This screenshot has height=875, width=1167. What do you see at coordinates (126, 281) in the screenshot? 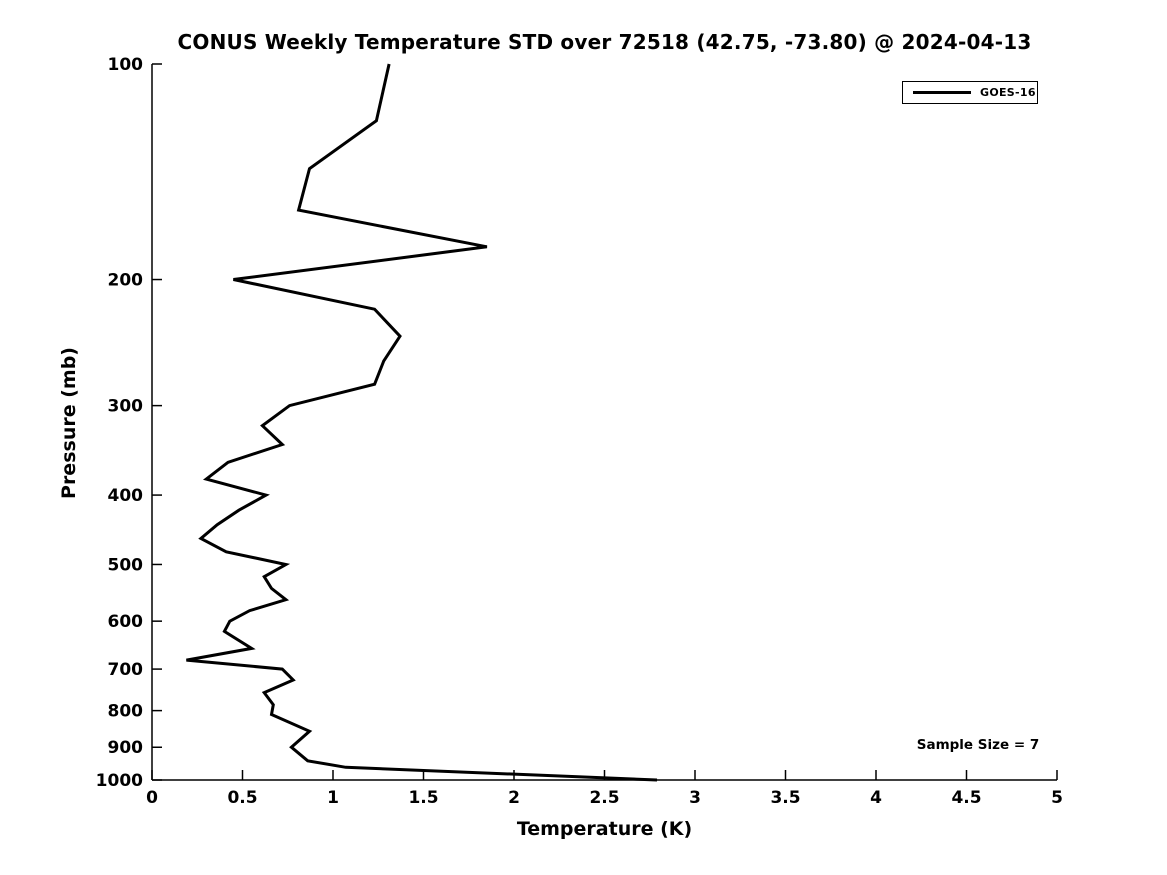
I see `y-tick-label: 200` at bounding box center [126, 281].